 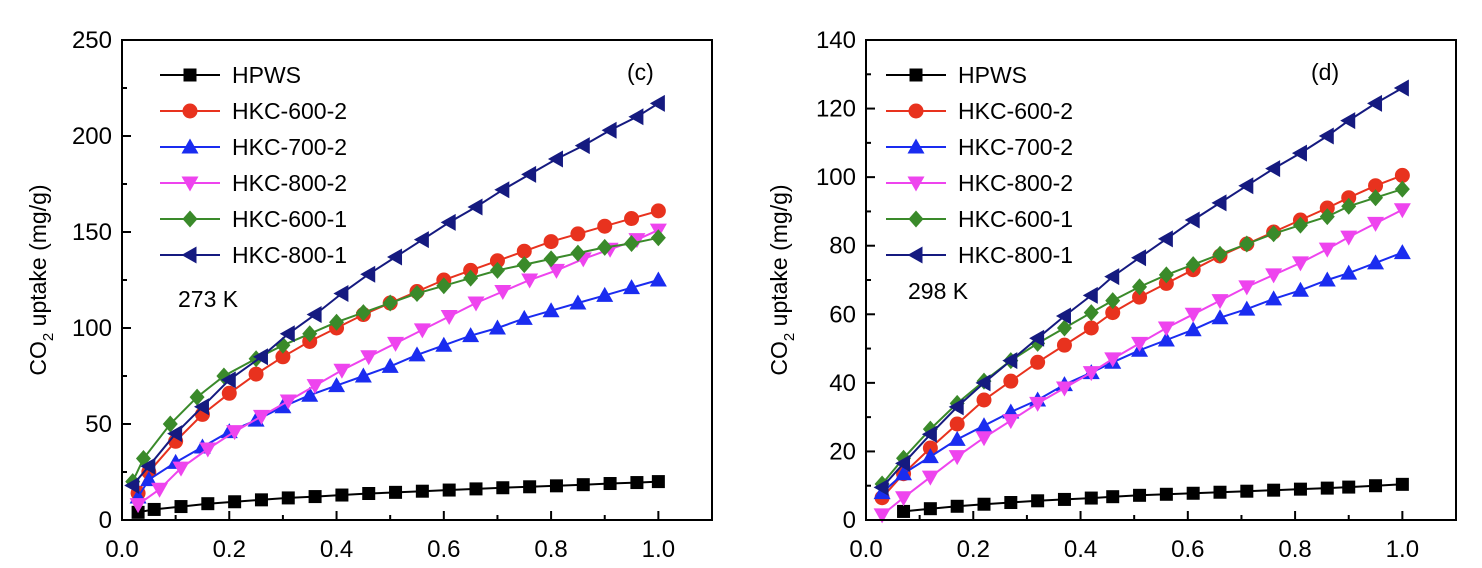 I want to click on y-tick-label: 80, so click(x=842, y=246).